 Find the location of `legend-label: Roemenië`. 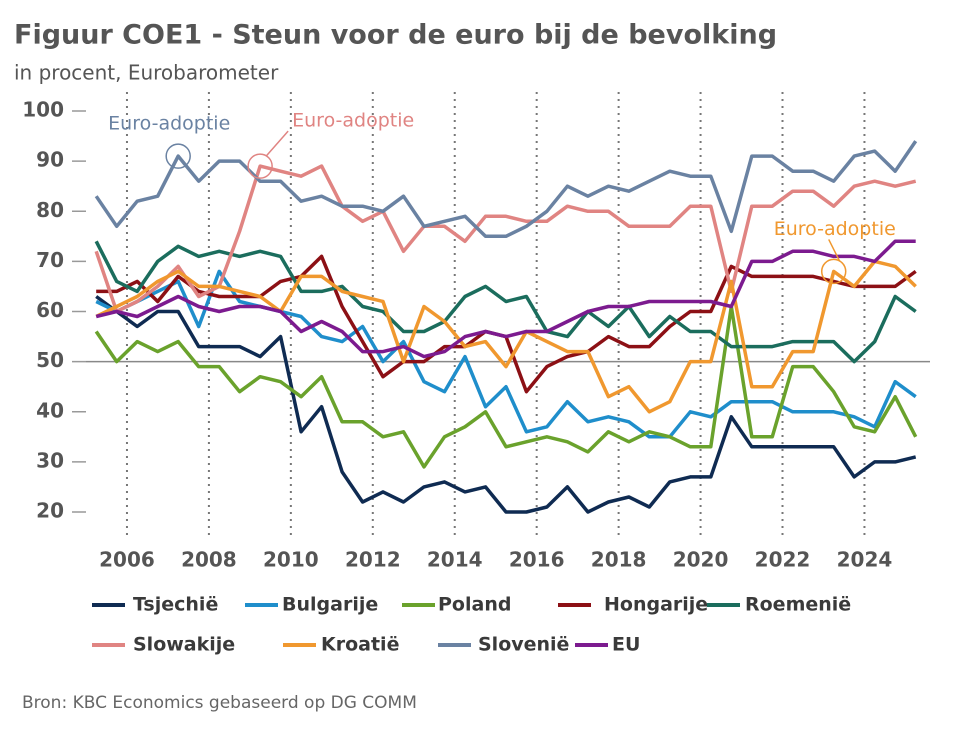

legend-label: Roemenië is located at coordinates (798, 605).